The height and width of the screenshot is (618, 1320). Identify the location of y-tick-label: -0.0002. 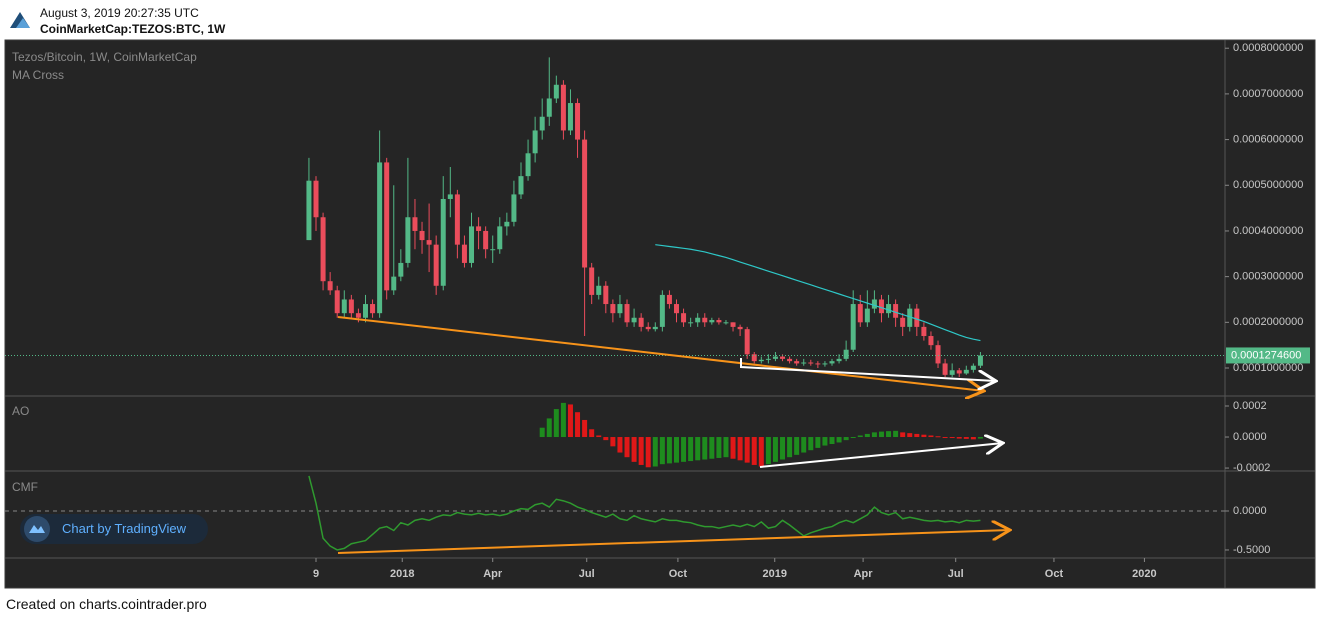
(1251, 468).